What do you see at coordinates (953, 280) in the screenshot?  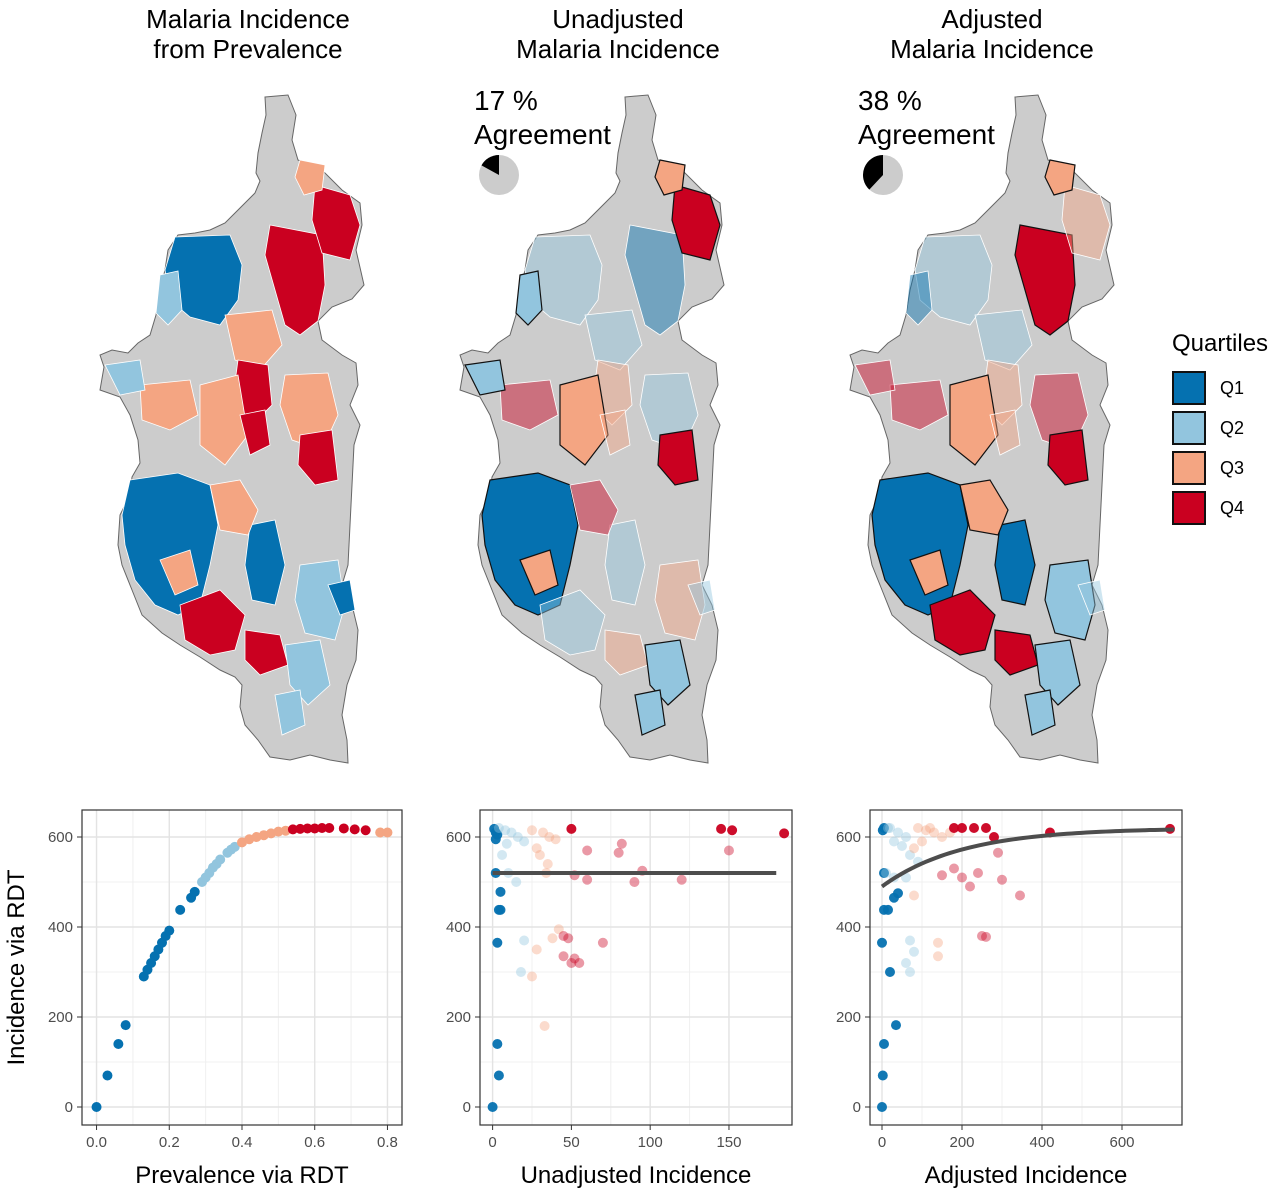 I see `map-district-nw-cluster` at bounding box center [953, 280].